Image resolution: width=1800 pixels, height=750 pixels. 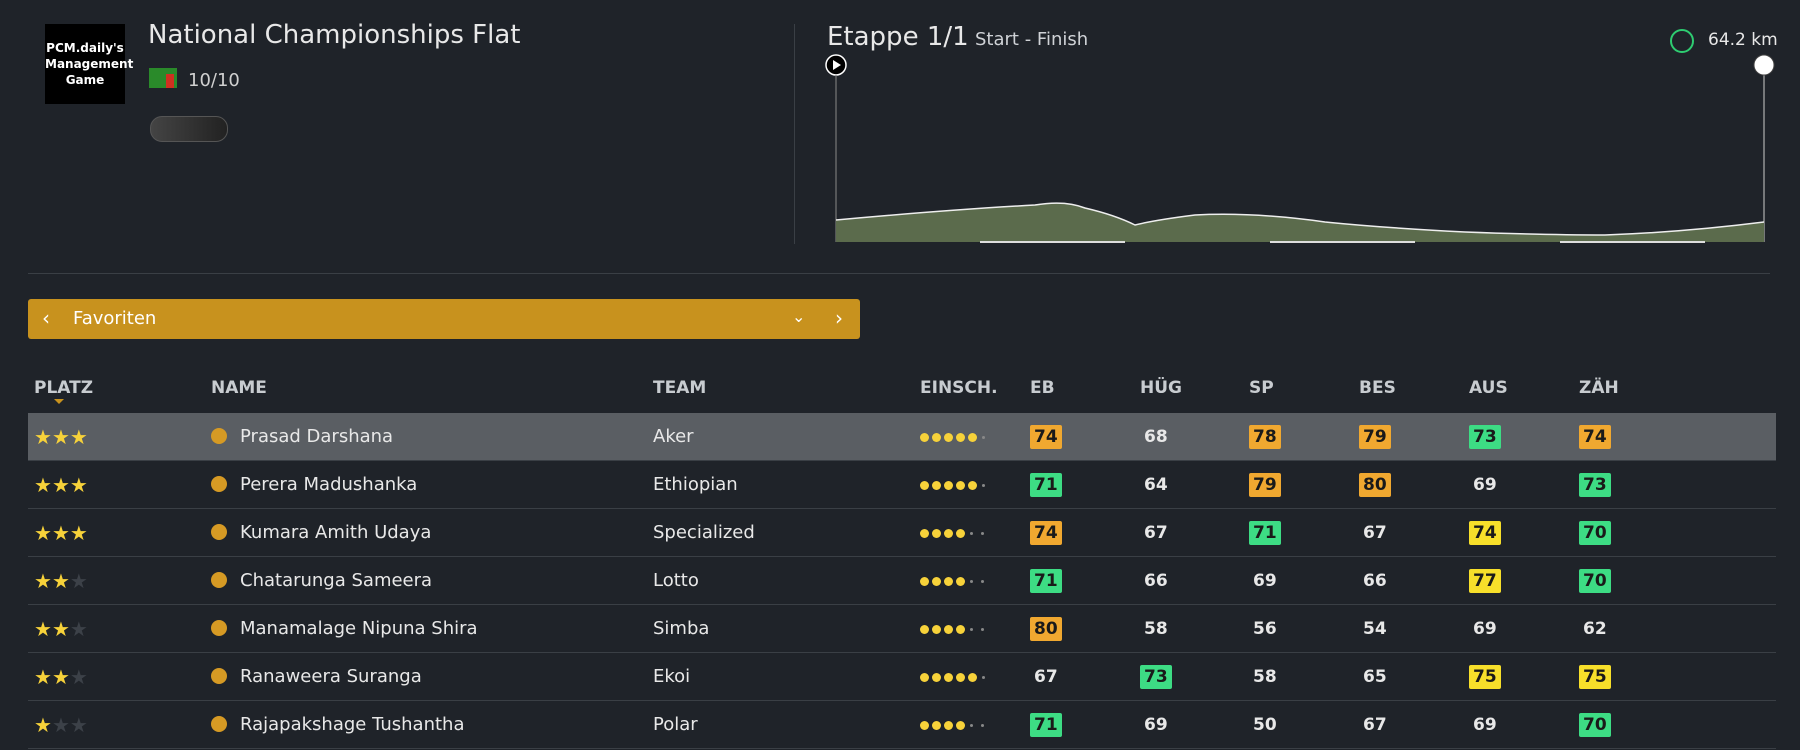 What do you see at coordinates (1042, 388) in the screenshot?
I see `column-header: EB` at bounding box center [1042, 388].